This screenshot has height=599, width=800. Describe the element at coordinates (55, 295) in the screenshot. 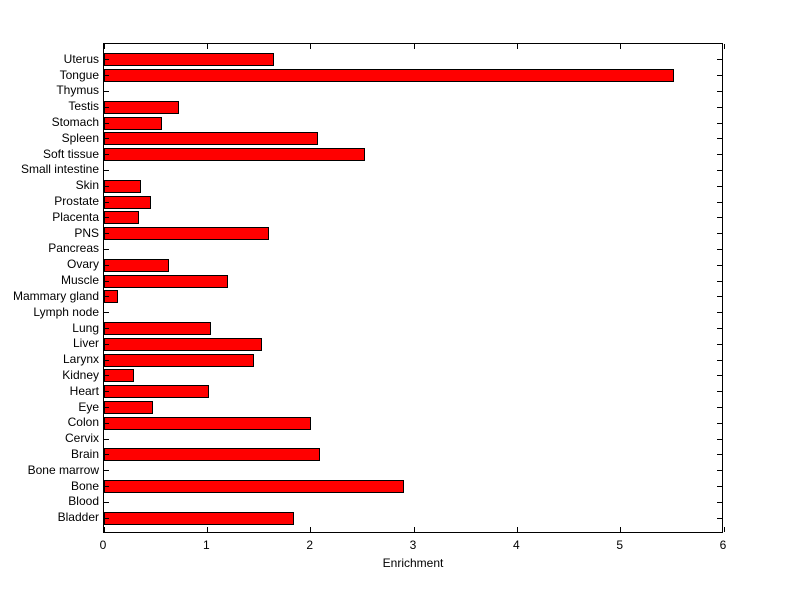

I see `y-tick-label: Mammary gland` at that location.